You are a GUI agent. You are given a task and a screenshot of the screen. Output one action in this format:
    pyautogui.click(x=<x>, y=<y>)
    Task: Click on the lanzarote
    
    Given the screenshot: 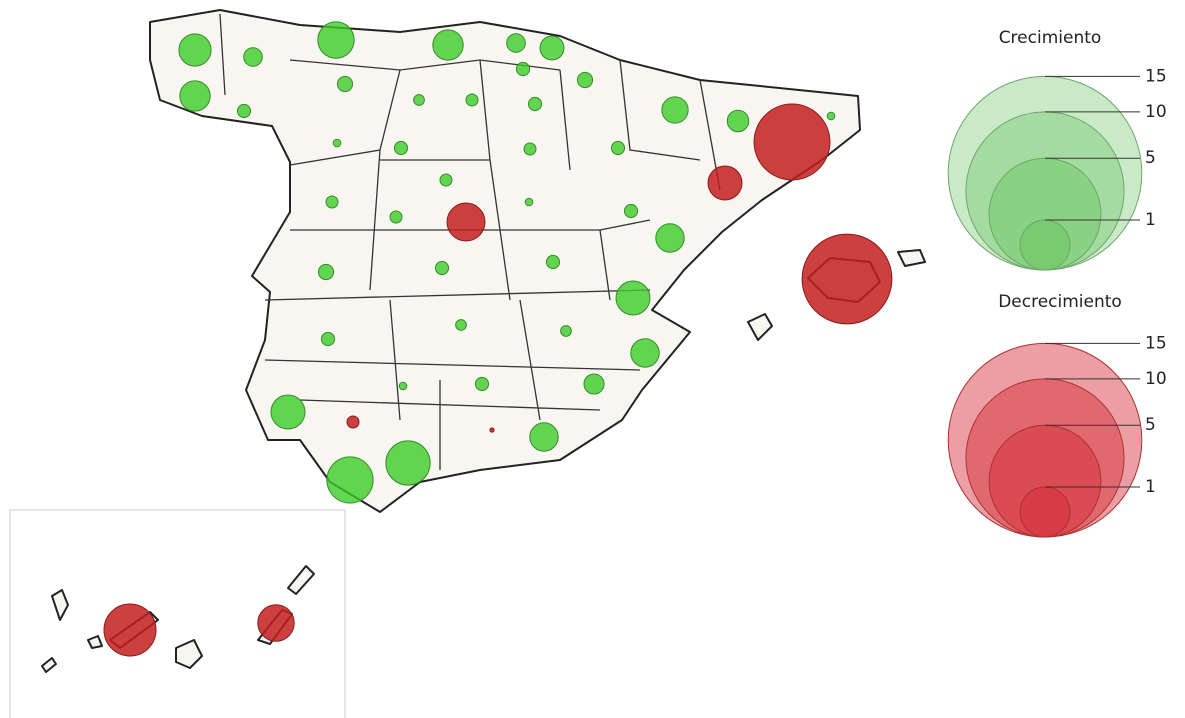 What is the action you would take?
    pyautogui.click(x=301, y=580)
    